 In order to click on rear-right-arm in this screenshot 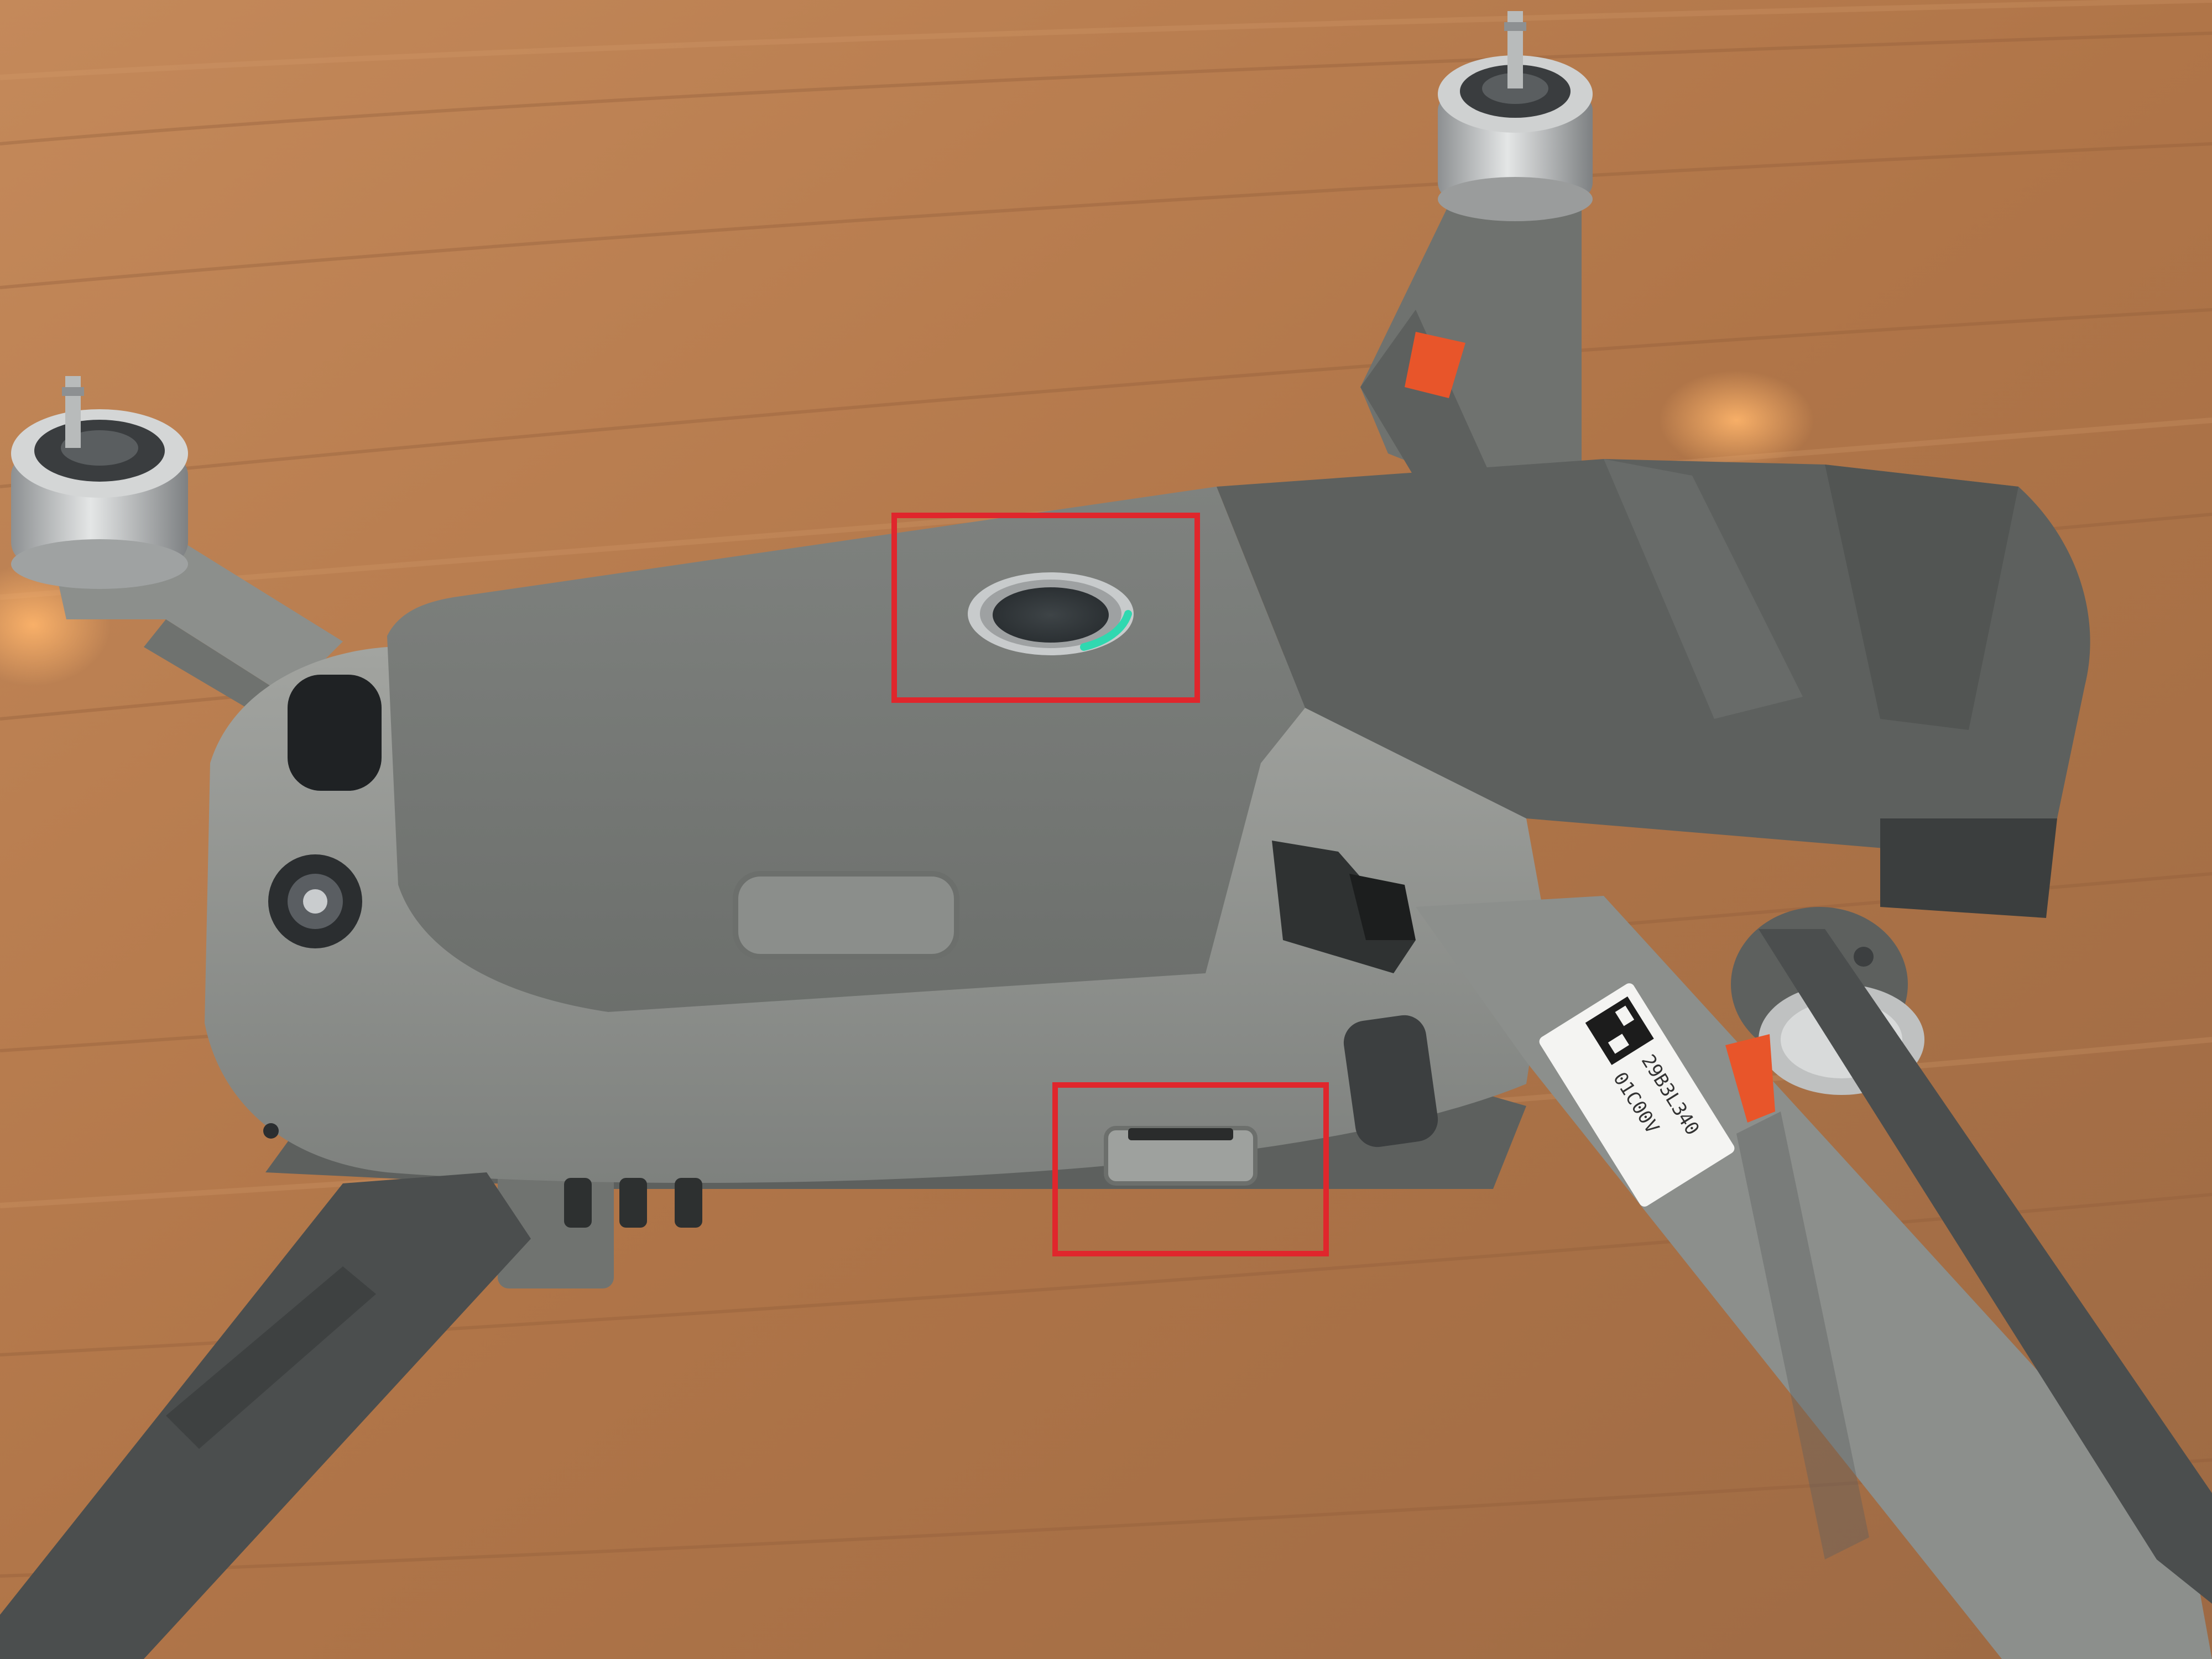, I will do `click(1471, 348)`.